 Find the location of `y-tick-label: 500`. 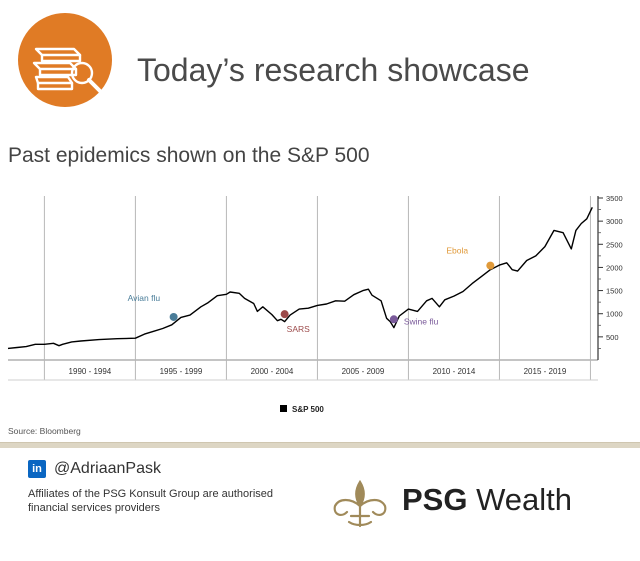

y-tick-label: 500 is located at coordinates (612, 337).